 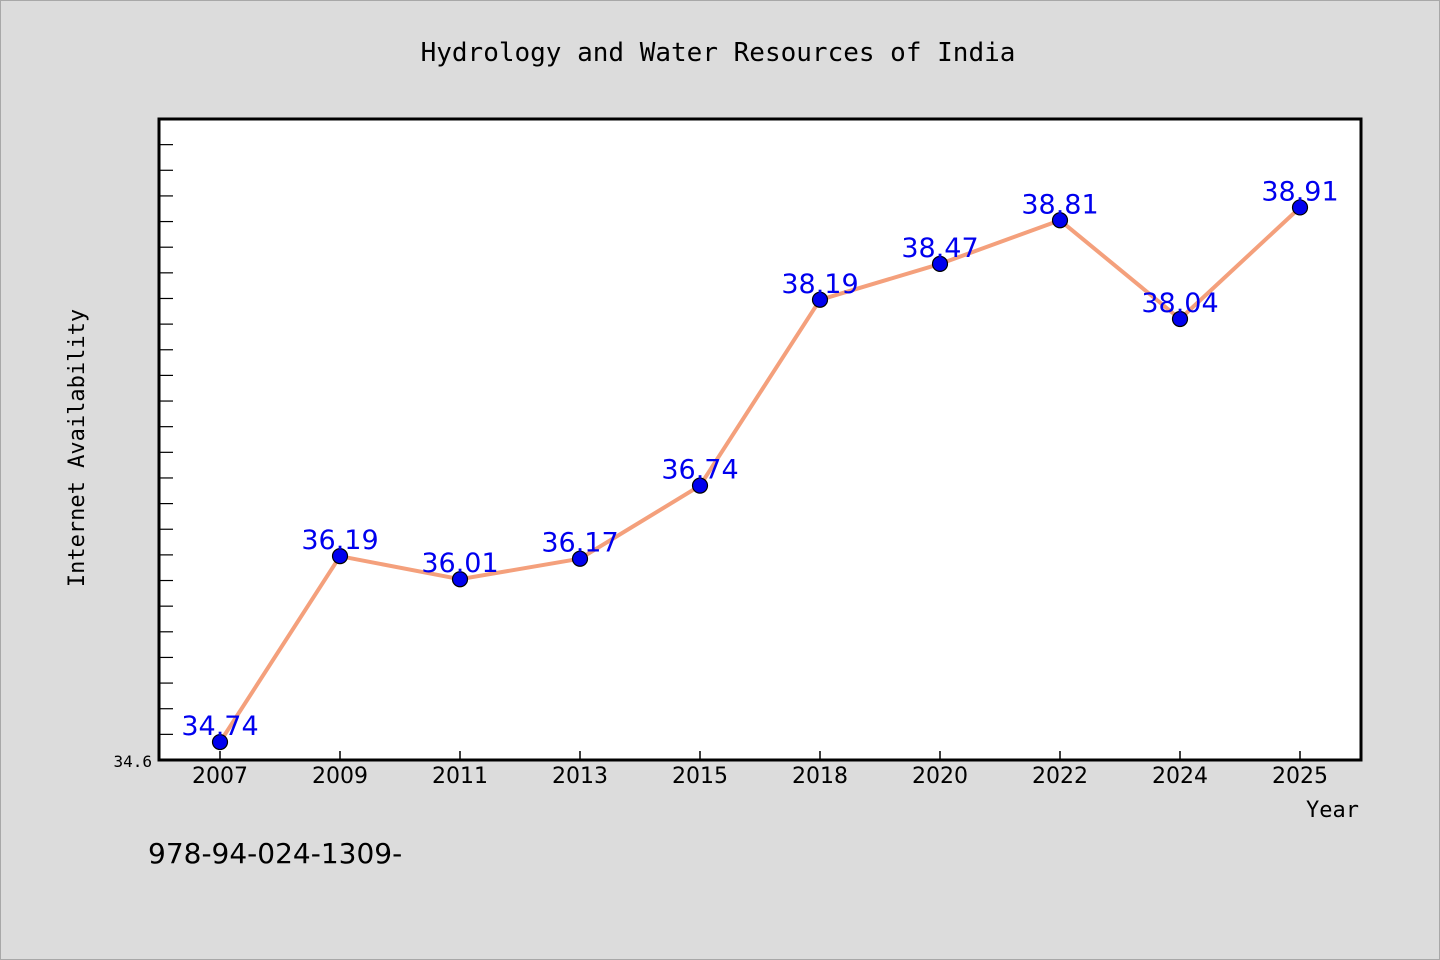 What do you see at coordinates (132, 761) in the screenshot?
I see `y-tick-label: 34.6` at bounding box center [132, 761].